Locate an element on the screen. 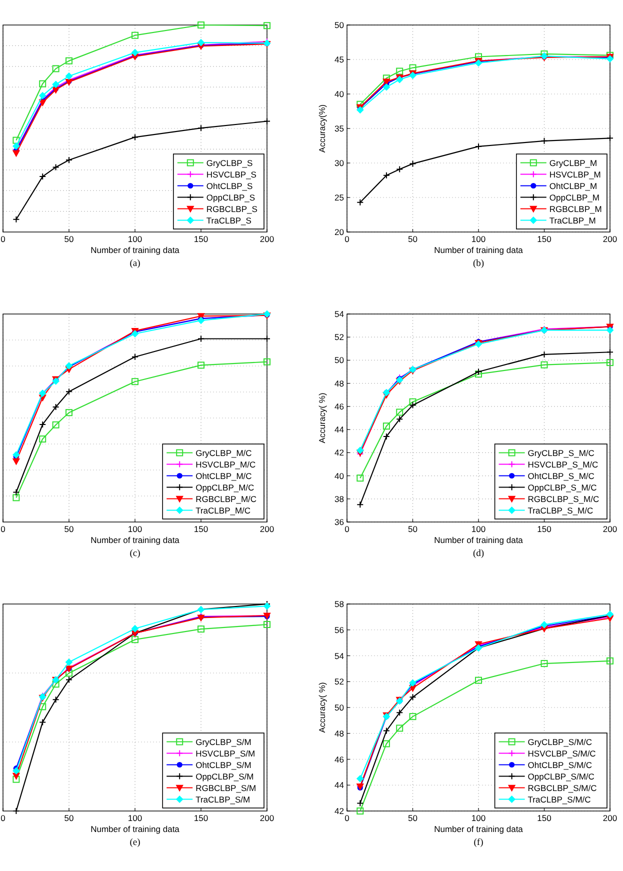 The image size is (623, 871). y-tick-label: 38 is located at coordinates (339, 499).